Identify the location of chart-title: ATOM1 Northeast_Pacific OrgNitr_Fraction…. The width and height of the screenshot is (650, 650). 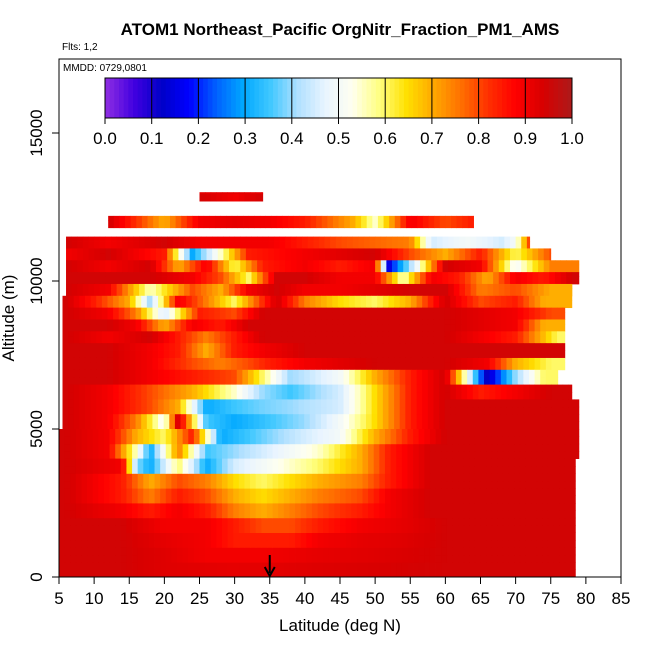
(340, 29).